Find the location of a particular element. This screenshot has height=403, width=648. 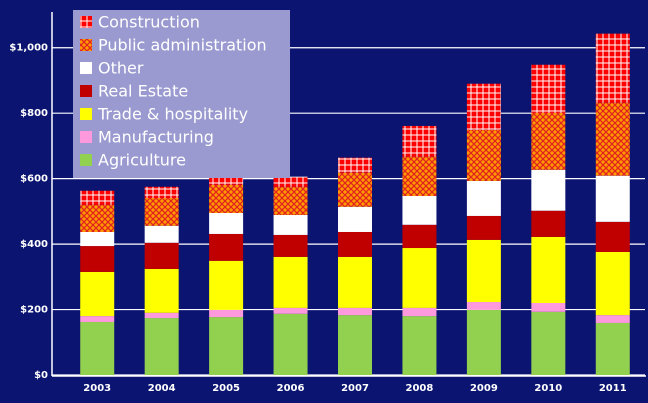

y-tick-label: $1,000 is located at coordinates (28, 48).